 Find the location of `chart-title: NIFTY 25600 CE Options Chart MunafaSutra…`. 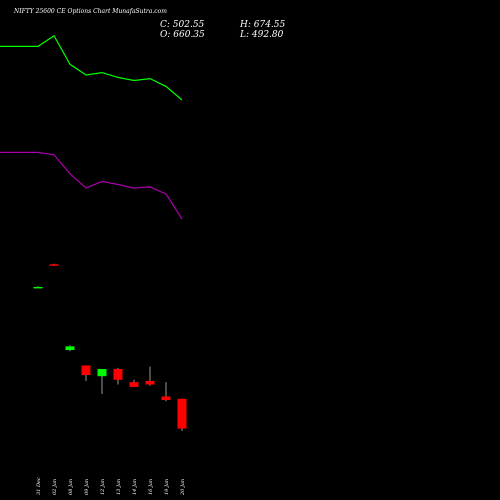

chart-title: NIFTY 25600 CE Options Chart MunafaSutra… is located at coordinates (90, 11).